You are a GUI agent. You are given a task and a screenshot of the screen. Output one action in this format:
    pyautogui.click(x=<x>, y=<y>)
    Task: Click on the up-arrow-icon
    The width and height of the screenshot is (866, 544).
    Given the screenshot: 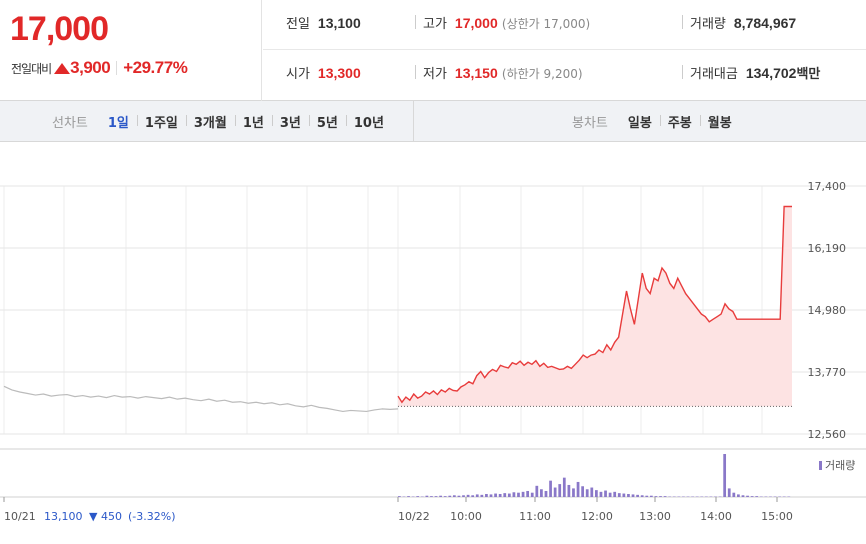 What is the action you would take?
    pyautogui.click(x=62, y=68)
    